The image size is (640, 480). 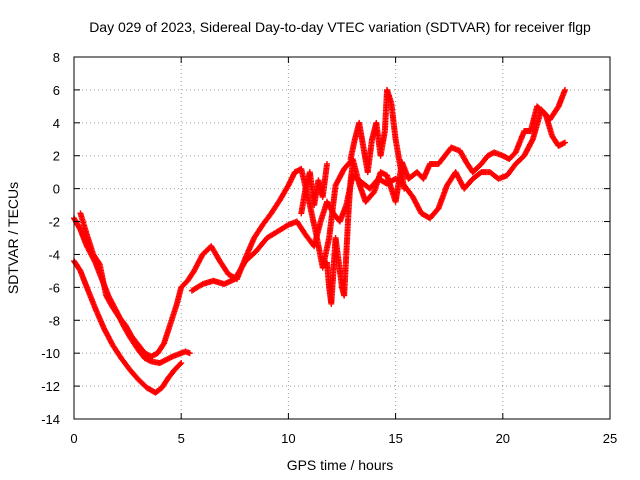 What do you see at coordinates (54, 320) in the screenshot?
I see `y-tick-label: -8` at bounding box center [54, 320].